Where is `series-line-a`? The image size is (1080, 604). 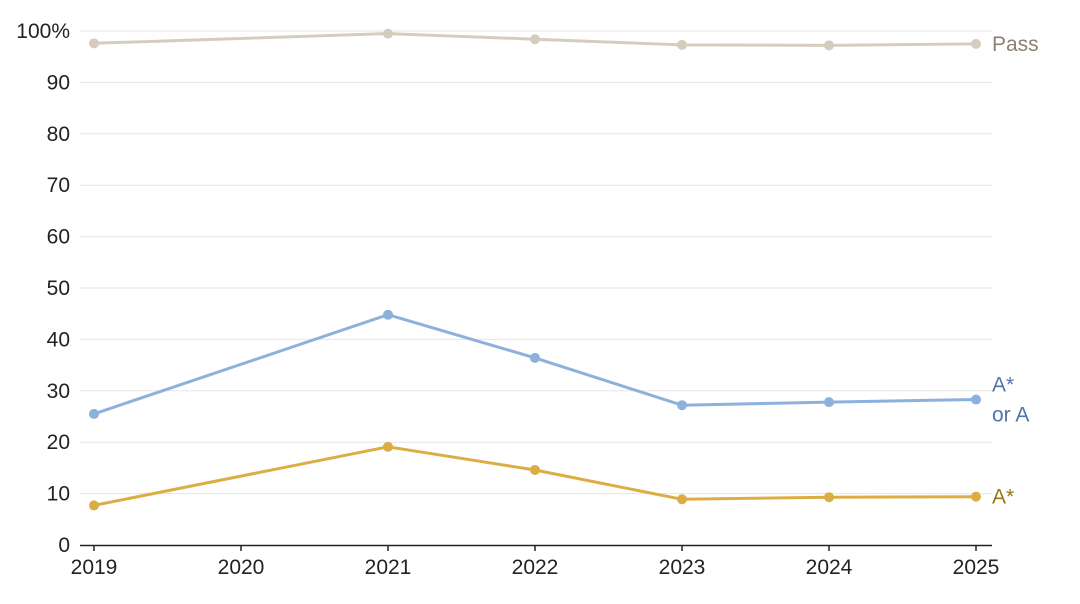
series-line-a is located at coordinates (535, 476).